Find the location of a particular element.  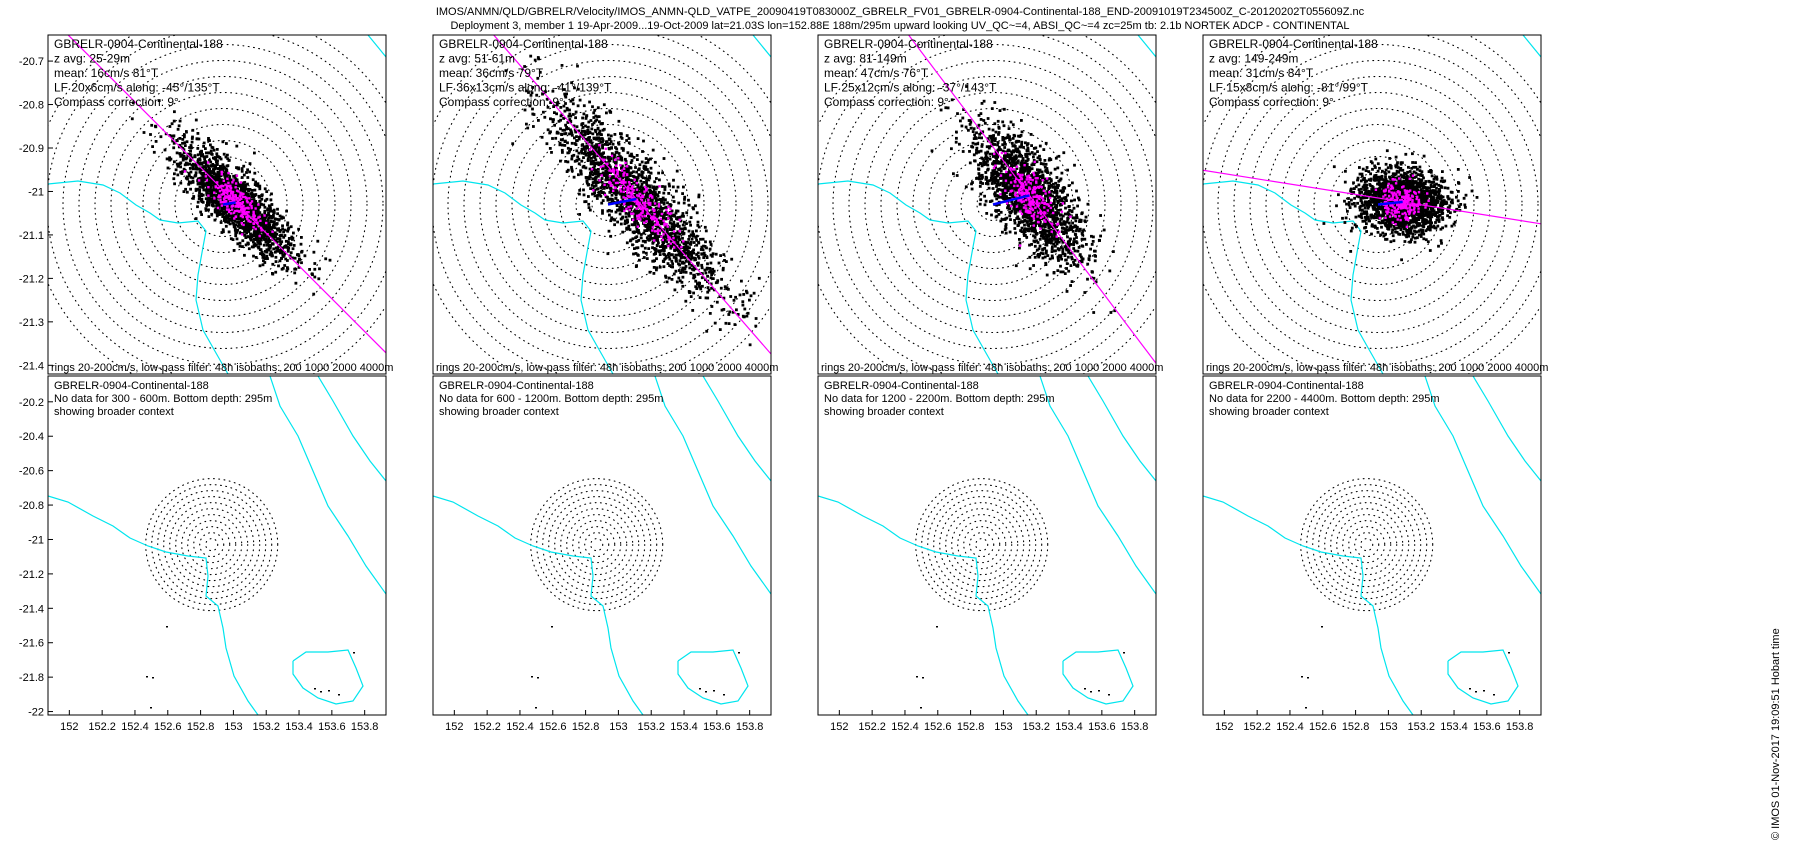

axes-box is located at coordinates (602, 204).